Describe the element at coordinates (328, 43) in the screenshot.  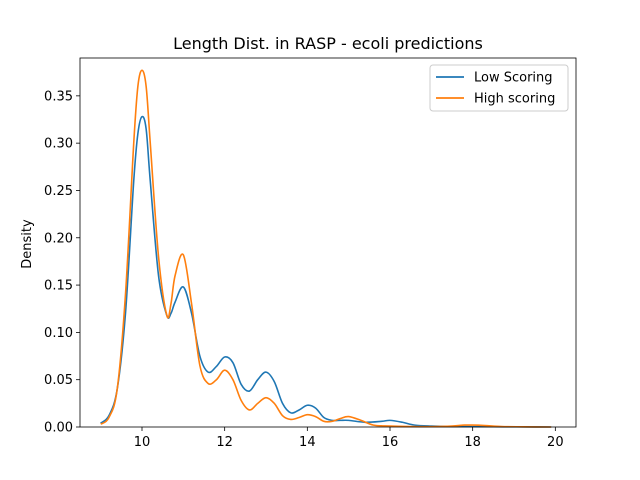
I see `chart-title: Length Dist. in RASP - ecoli predictions` at that location.